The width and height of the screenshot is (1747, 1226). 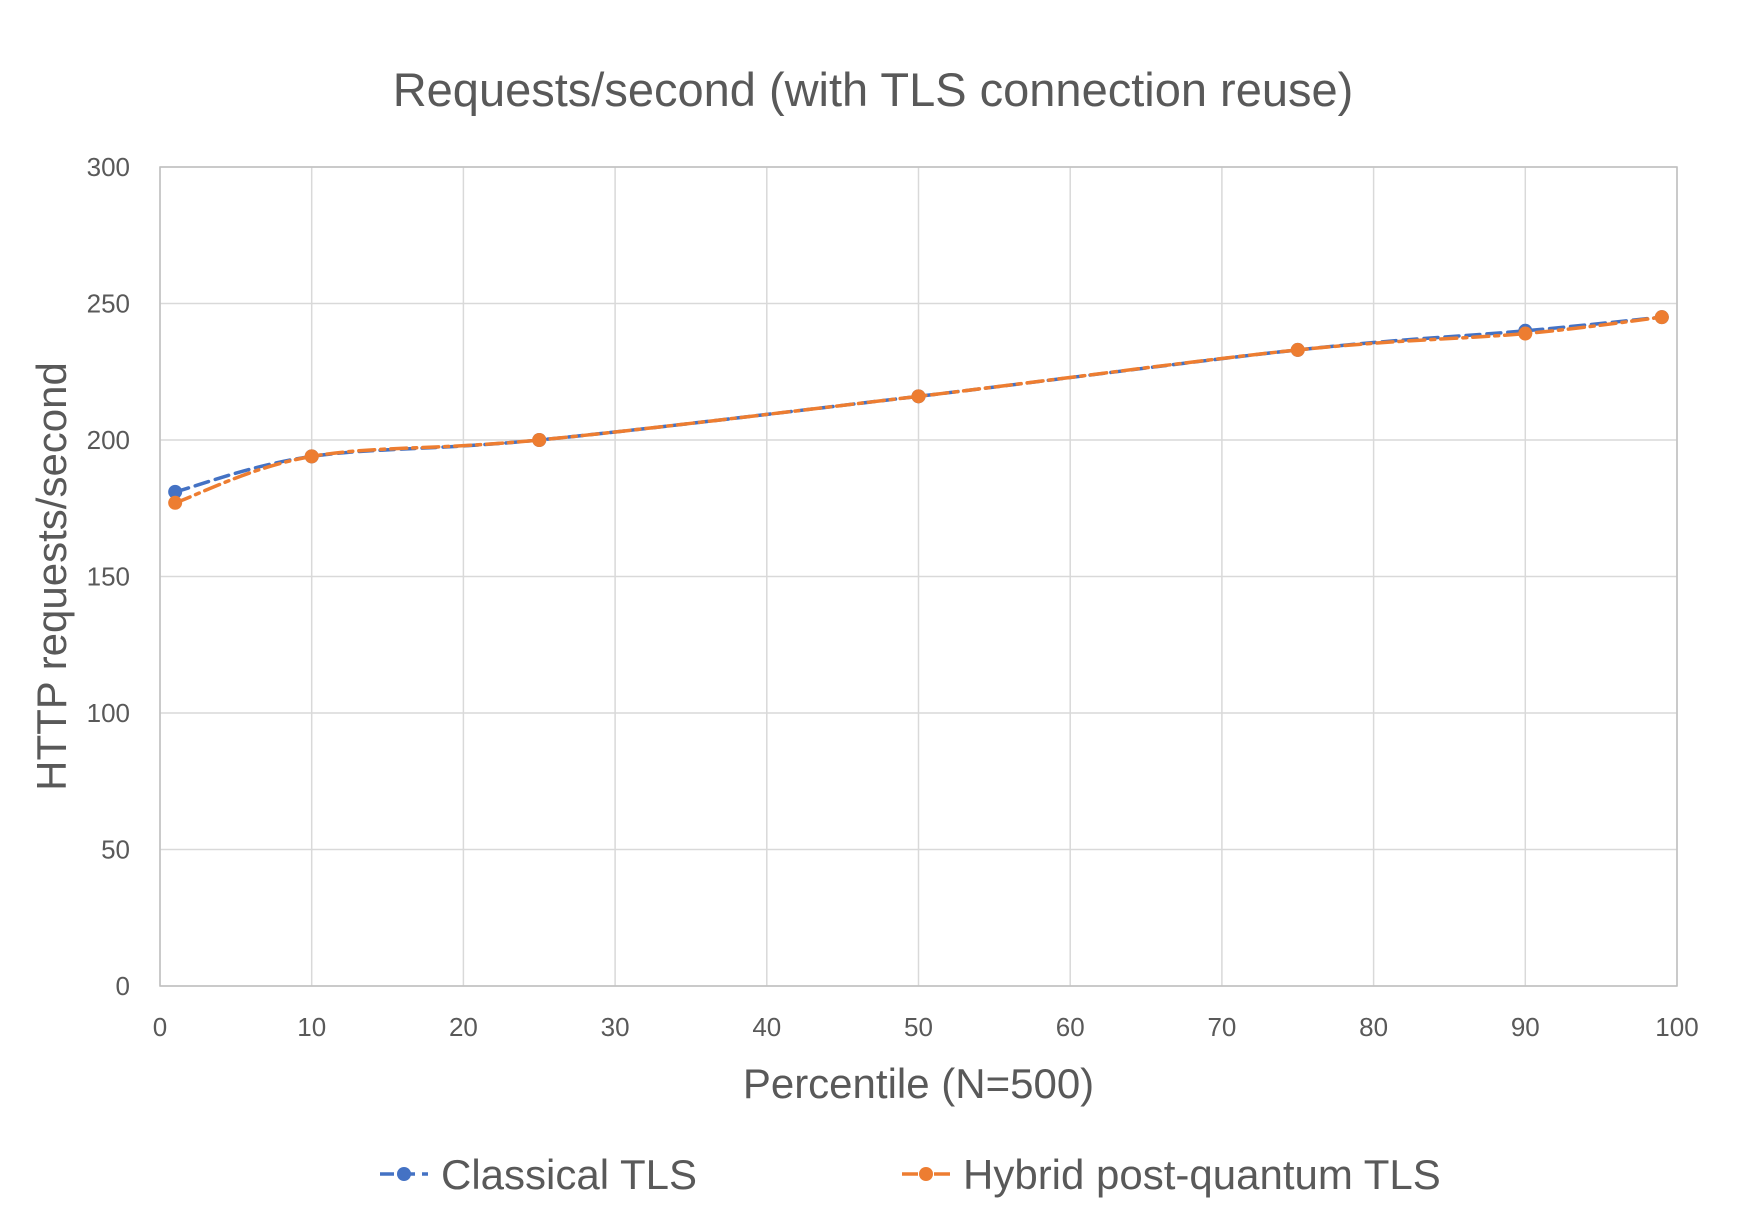 I want to click on legend-marker-hybrid, so click(x=926, y=1174).